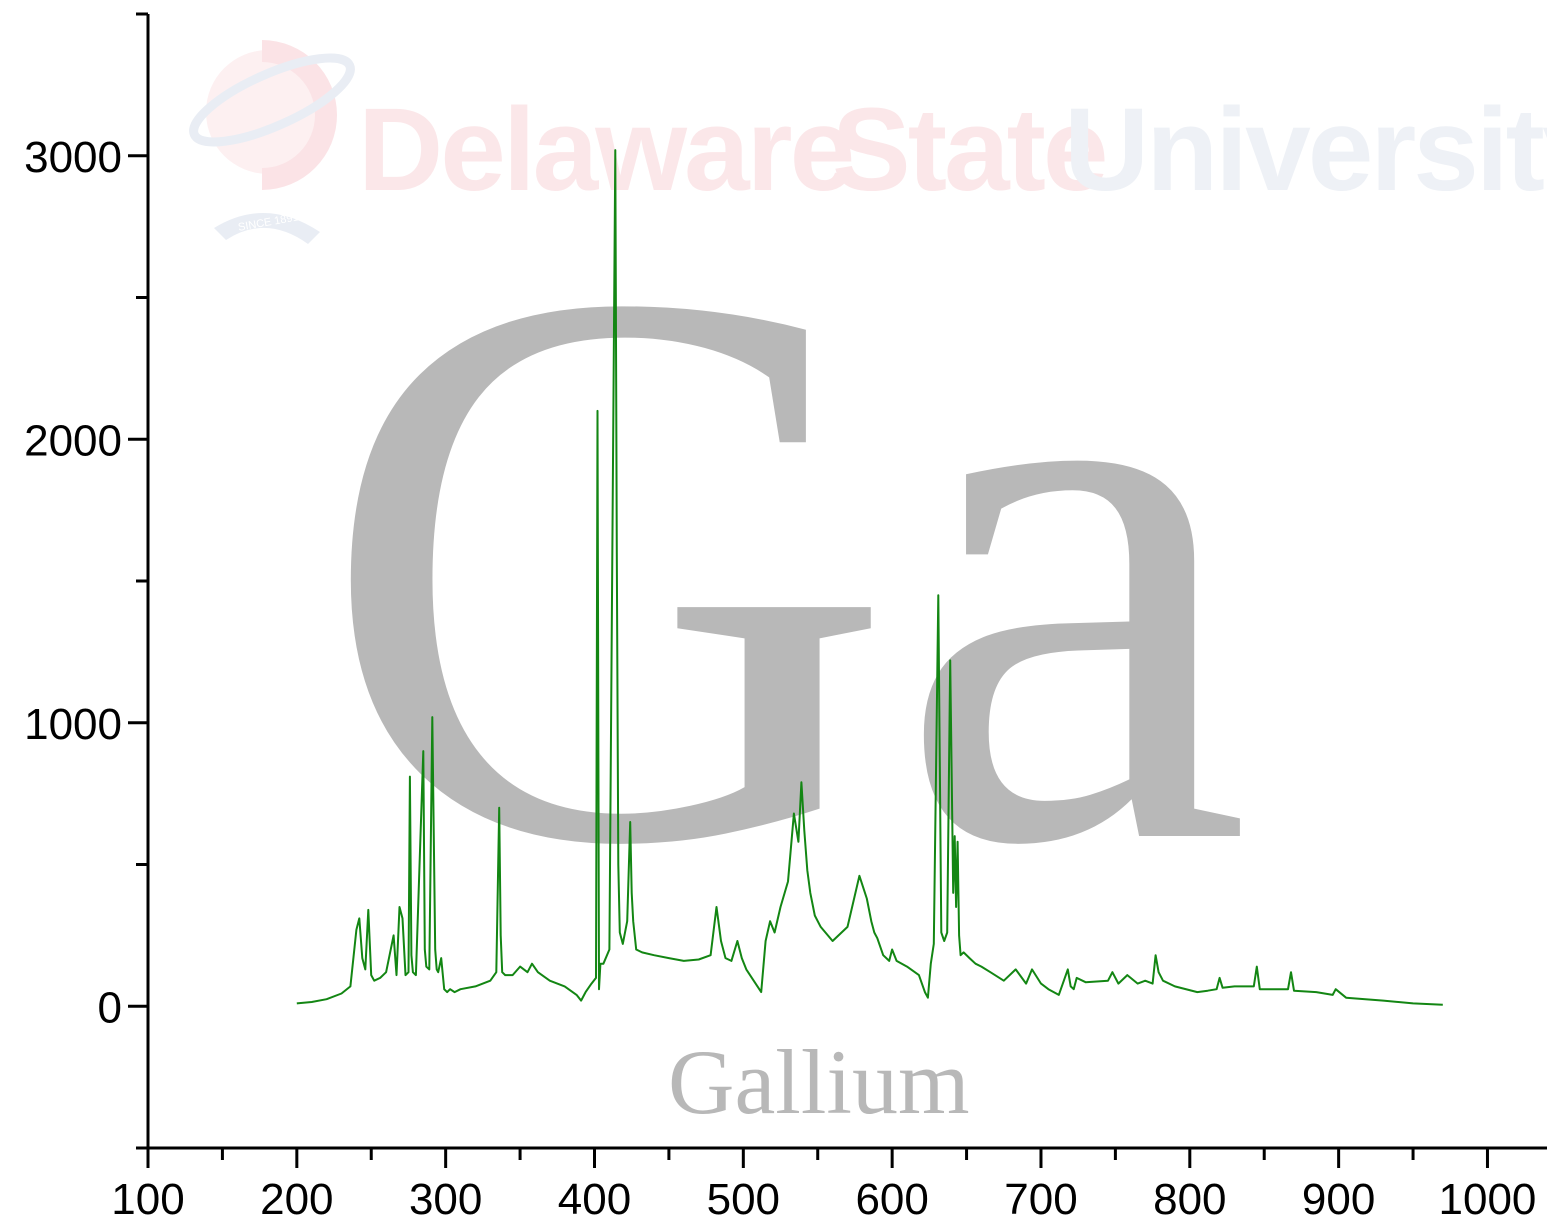 The width and height of the screenshot is (1547, 1225). I want to click on y-tick-label: 0, so click(110, 1007).